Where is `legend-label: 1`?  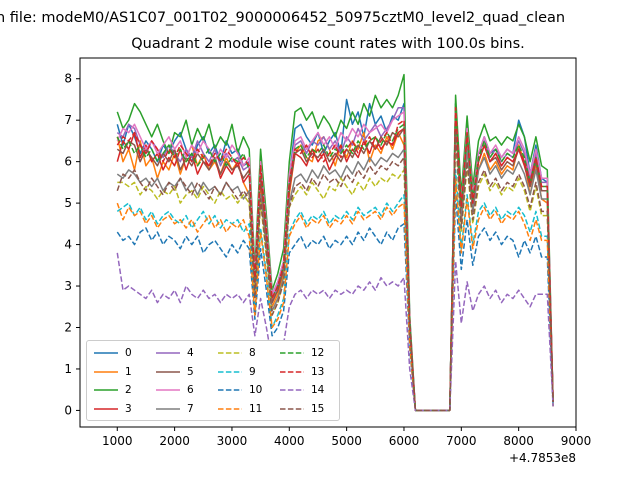 legend-label: 1 is located at coordinates (128, 371).